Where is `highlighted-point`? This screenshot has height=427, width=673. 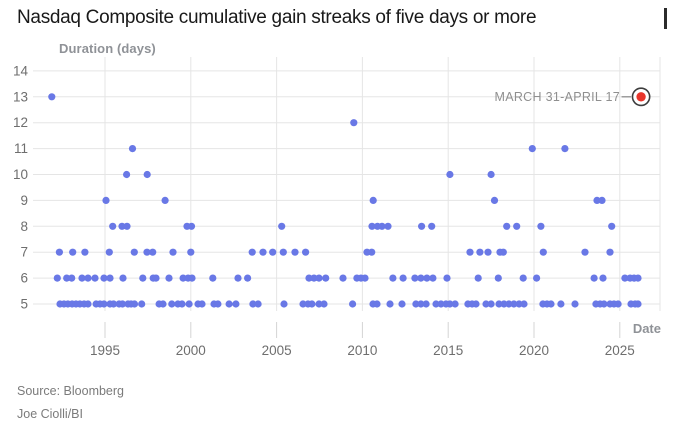
highlighted-point is located at coordinates (641, 97).